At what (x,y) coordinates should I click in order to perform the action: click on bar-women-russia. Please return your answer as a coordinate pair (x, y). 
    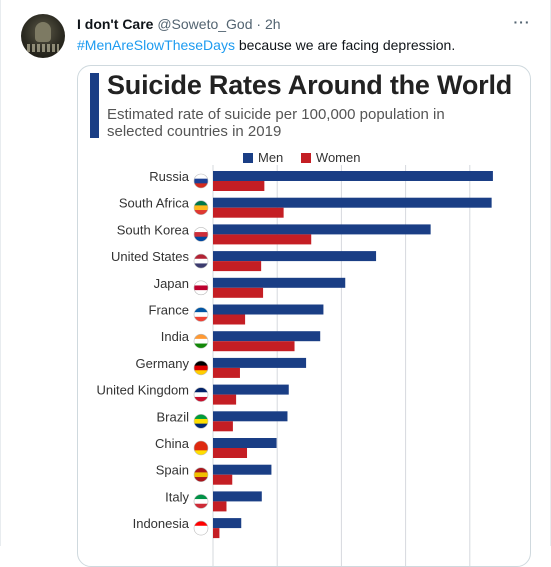
    Looking at the image, I should click on (239, 186).